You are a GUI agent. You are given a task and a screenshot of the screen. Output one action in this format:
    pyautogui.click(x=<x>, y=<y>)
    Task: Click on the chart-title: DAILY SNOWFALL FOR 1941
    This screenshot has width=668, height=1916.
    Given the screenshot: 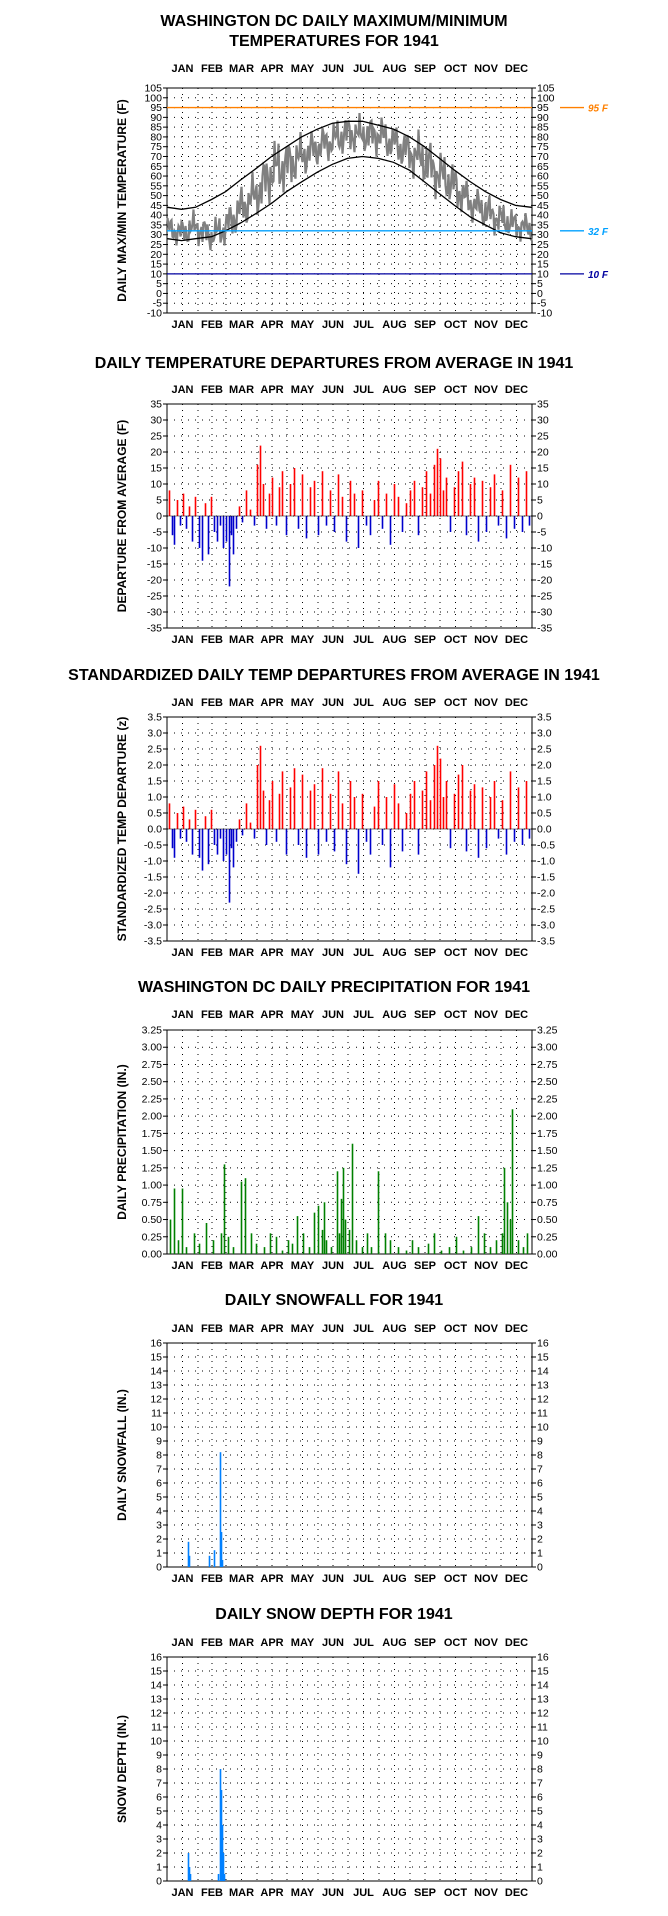 What is the action you would take?
    pyautogui.click(x=334, y=1300)
    